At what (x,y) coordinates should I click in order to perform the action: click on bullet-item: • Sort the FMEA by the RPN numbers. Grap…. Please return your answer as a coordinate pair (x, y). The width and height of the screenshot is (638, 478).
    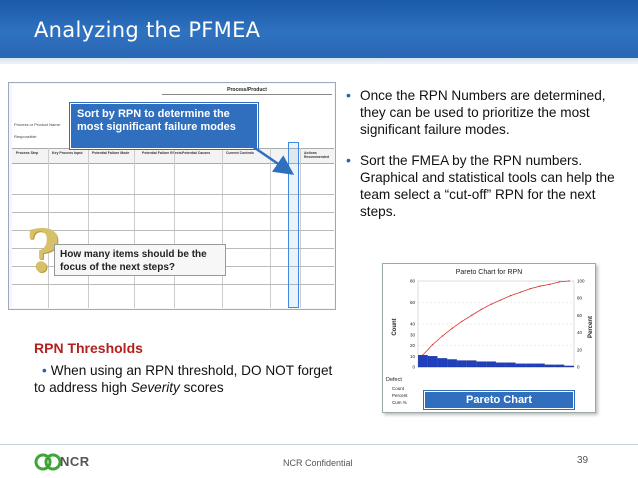
    Looking at the image, I should click on (488, 186).